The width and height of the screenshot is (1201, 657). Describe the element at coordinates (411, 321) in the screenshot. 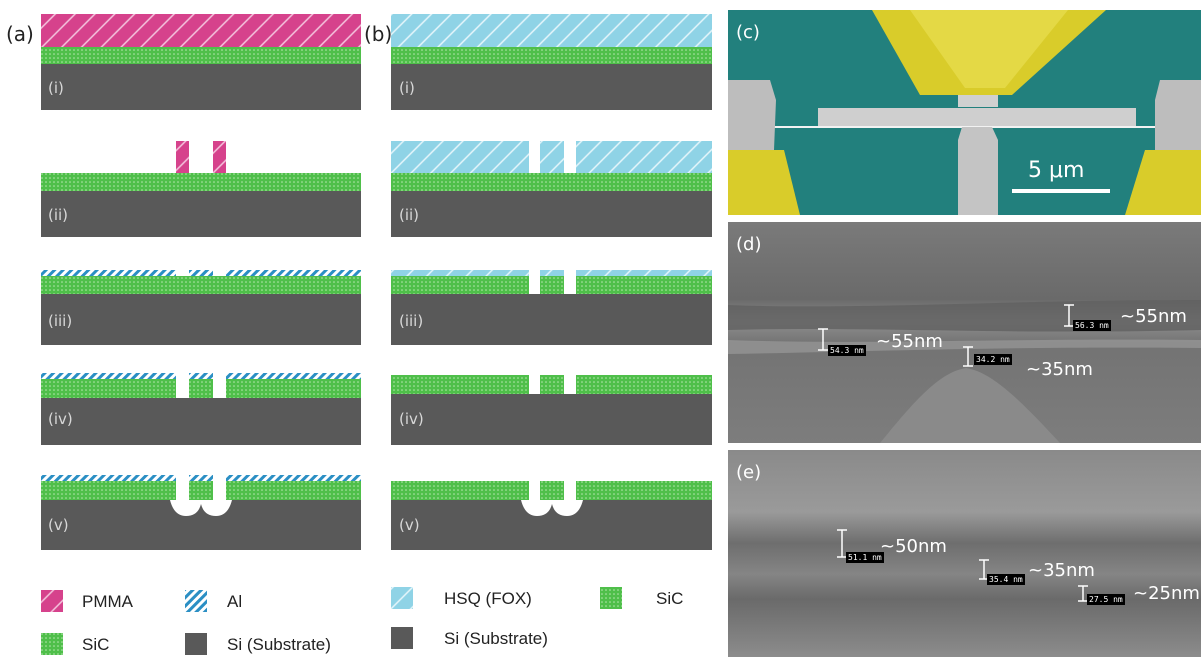

I see `b-step-label-iii: (iii)` at that location.